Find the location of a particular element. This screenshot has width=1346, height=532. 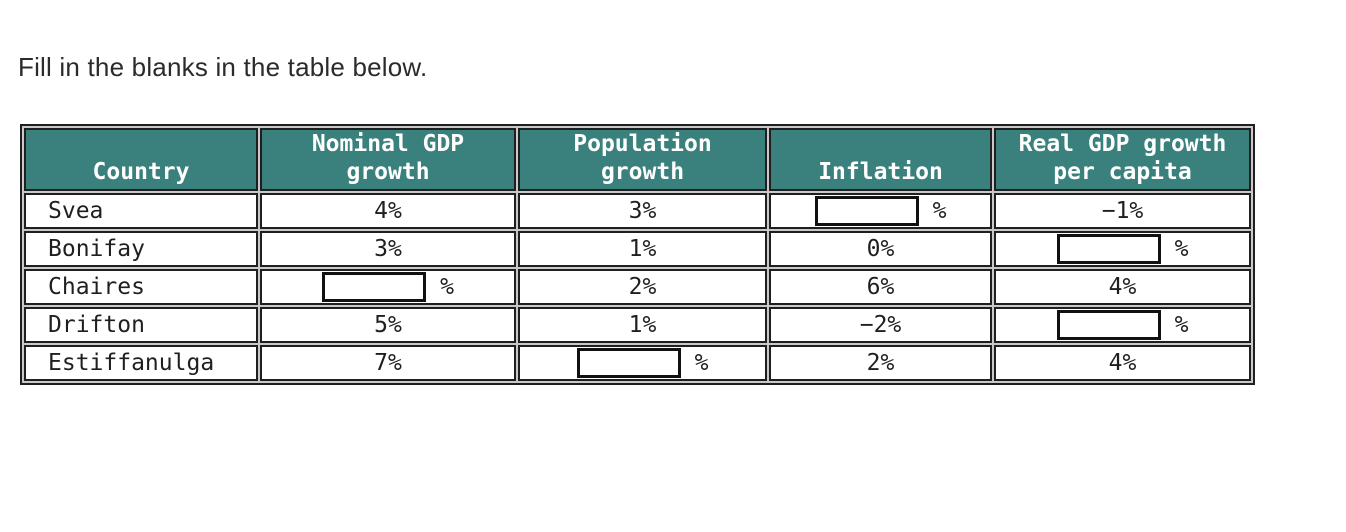

cell-nominal-gdp-growth: 4% is located at coordinates (388, 211).